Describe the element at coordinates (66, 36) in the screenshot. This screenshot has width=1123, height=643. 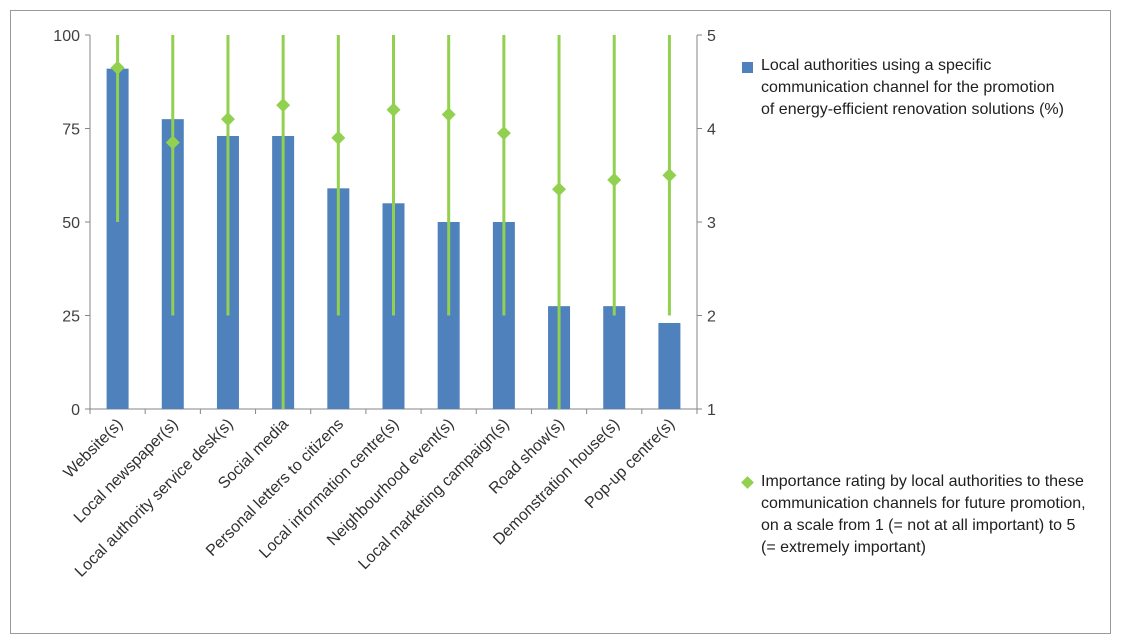
I see `y-left-tick-label: 100` at that location.